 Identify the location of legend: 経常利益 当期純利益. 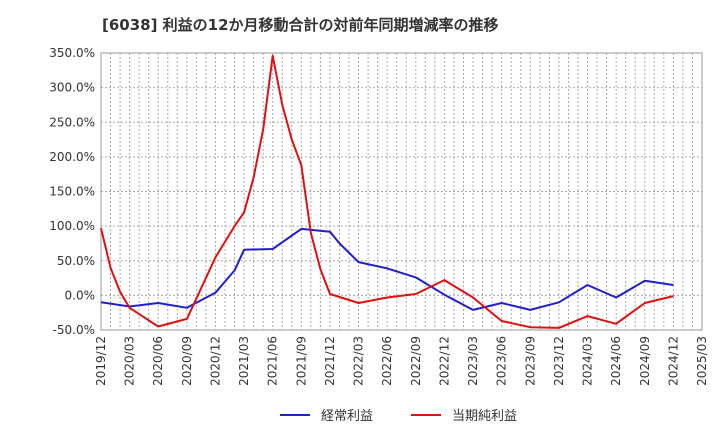
(398, 416).